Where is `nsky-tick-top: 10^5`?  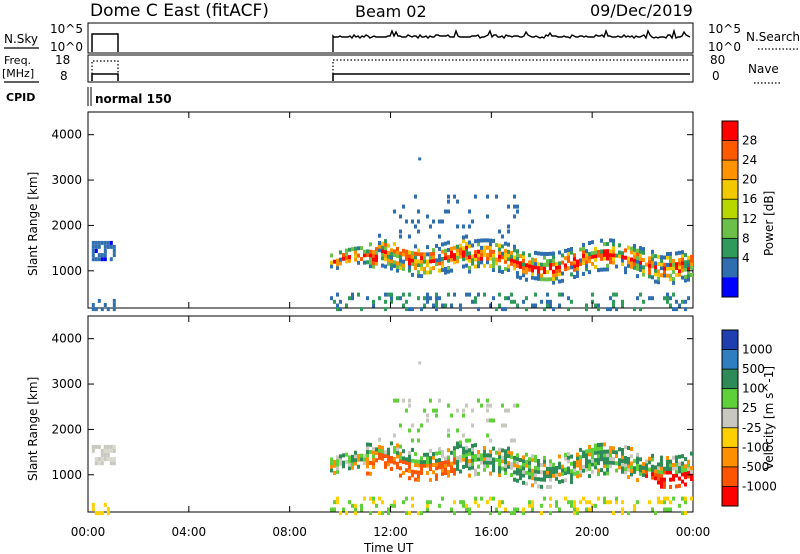 nsky-tick-top: 10^5 is located at coordinates (66, 29).